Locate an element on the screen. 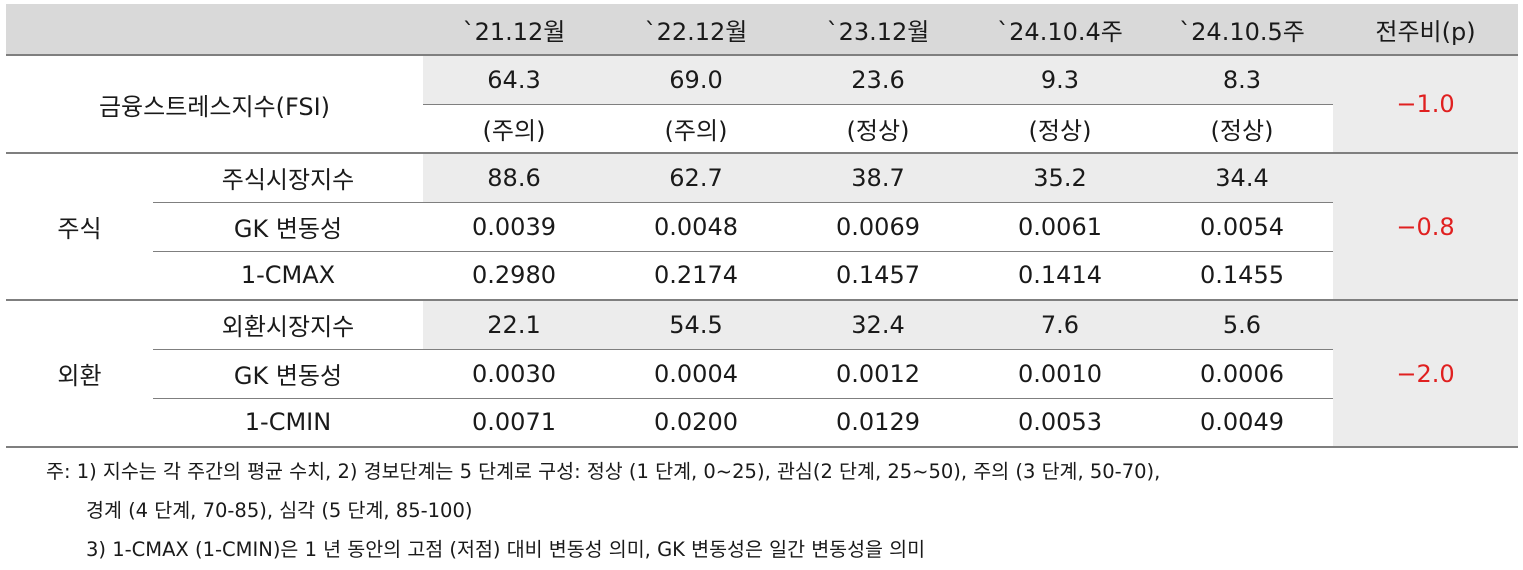 The height and width of the screenshot is (570, 1523). fsi-level-5: (정상) is located at coordinates (1242, 129).